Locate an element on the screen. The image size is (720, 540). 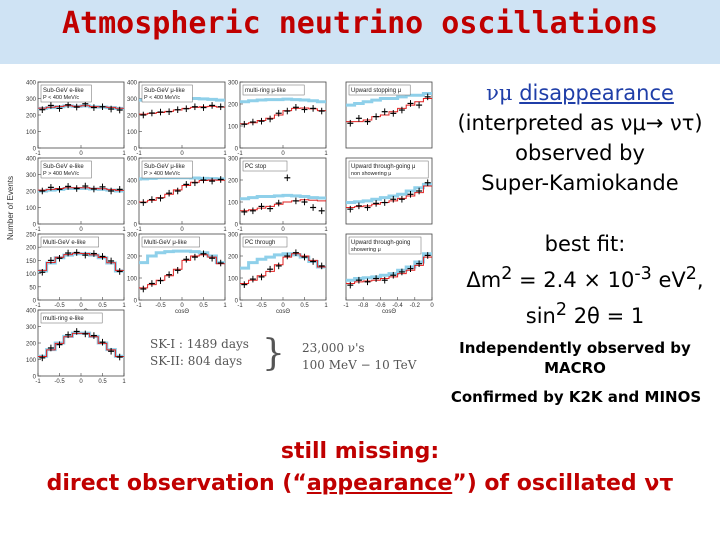
x-tick-label: -0.5 is located at coordinates (261, 306).